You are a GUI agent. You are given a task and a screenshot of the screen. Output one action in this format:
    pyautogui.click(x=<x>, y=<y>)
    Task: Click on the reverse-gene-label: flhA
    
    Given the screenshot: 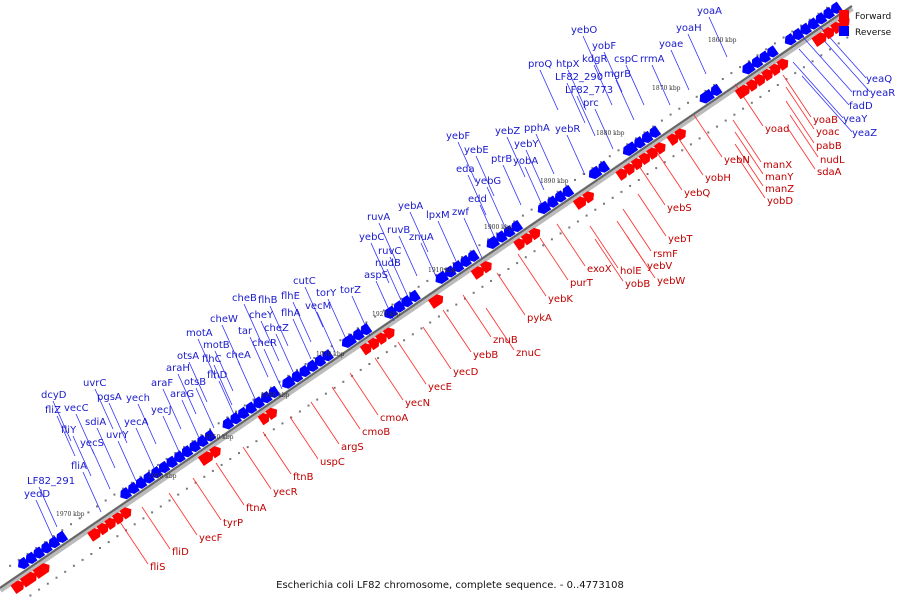 What is the action you would take?
    pyautogui.click(x=291, y=313)
    